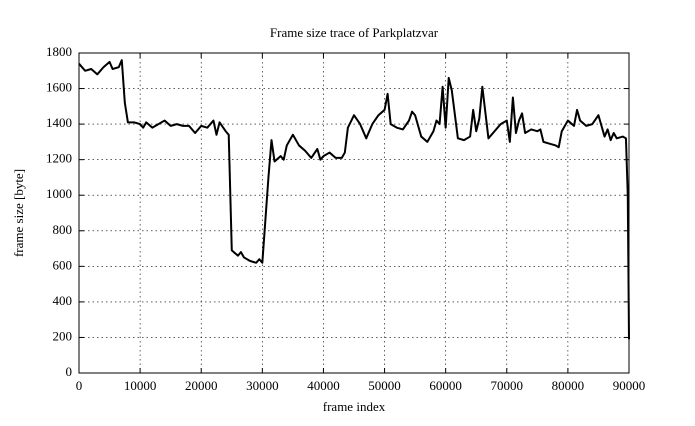 This screenshot has width=695, height=426. I want to click on y-tick-label: 200, so click(63, 335).